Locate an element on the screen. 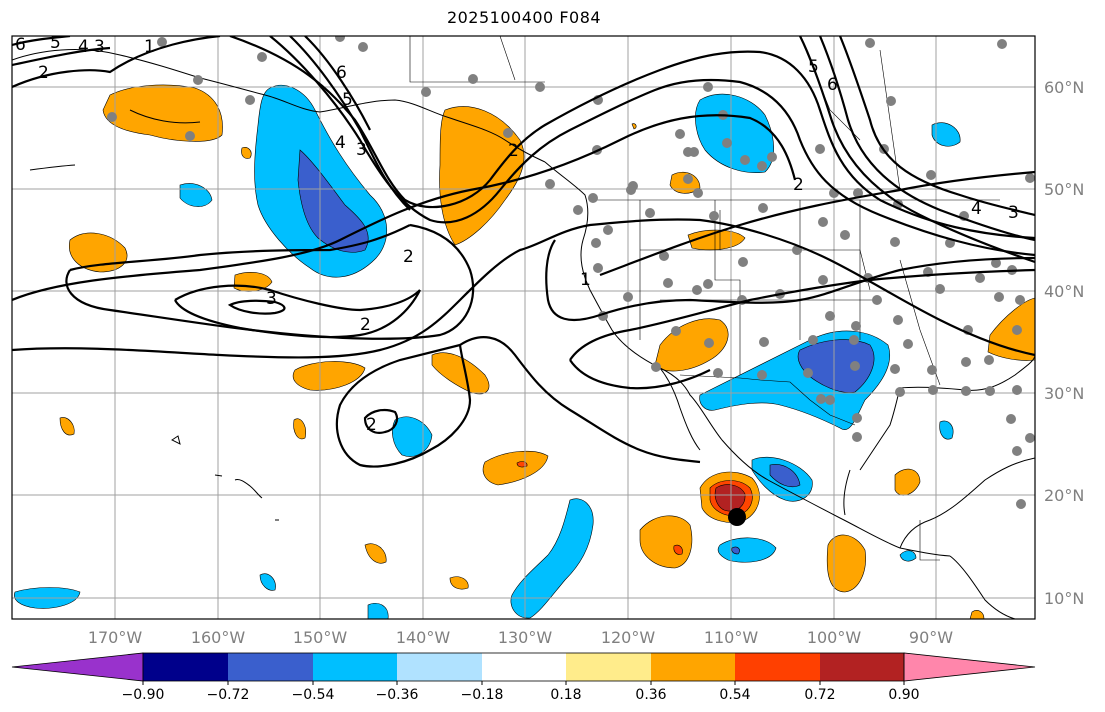  colorbar-tick-label: 0.90 is located at coordinates (903, 695).